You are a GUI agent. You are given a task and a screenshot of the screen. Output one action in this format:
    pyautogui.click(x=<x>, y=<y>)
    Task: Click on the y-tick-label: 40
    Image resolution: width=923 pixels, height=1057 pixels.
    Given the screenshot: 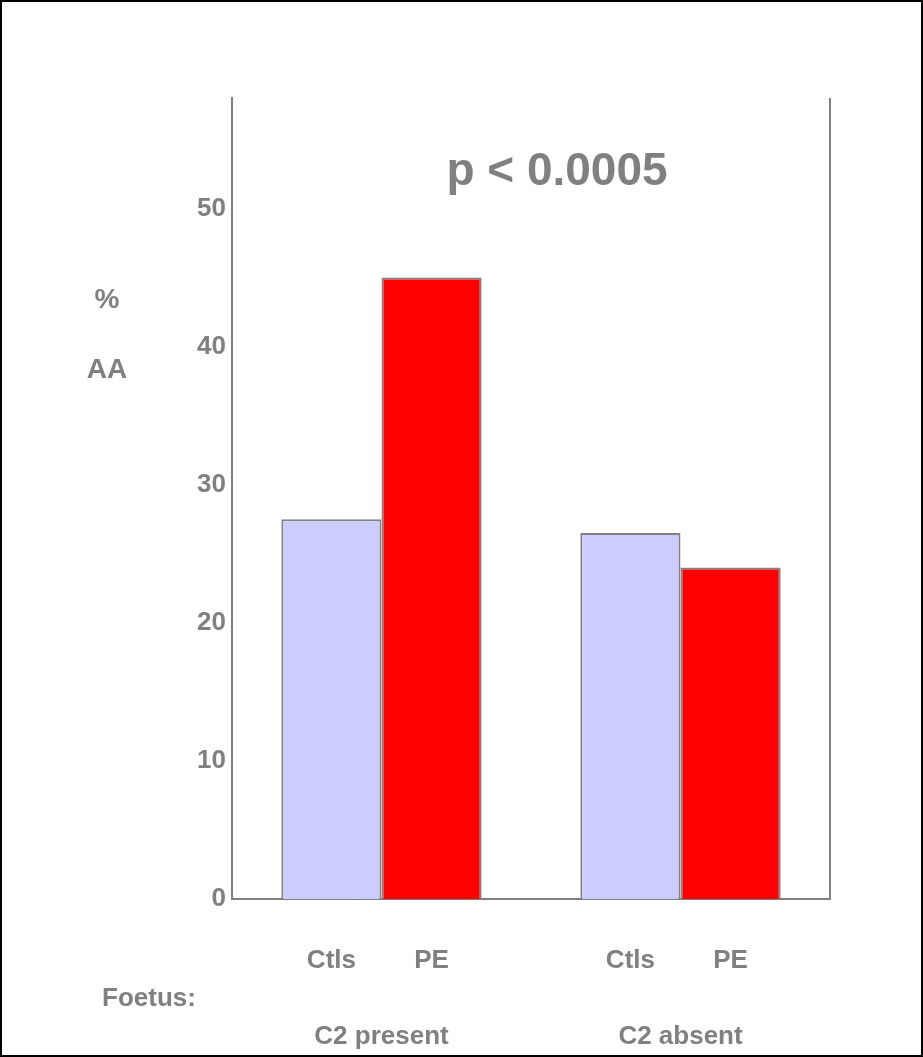 What is the action you would take?
    pyautogui.click(x=211, y=344)
    